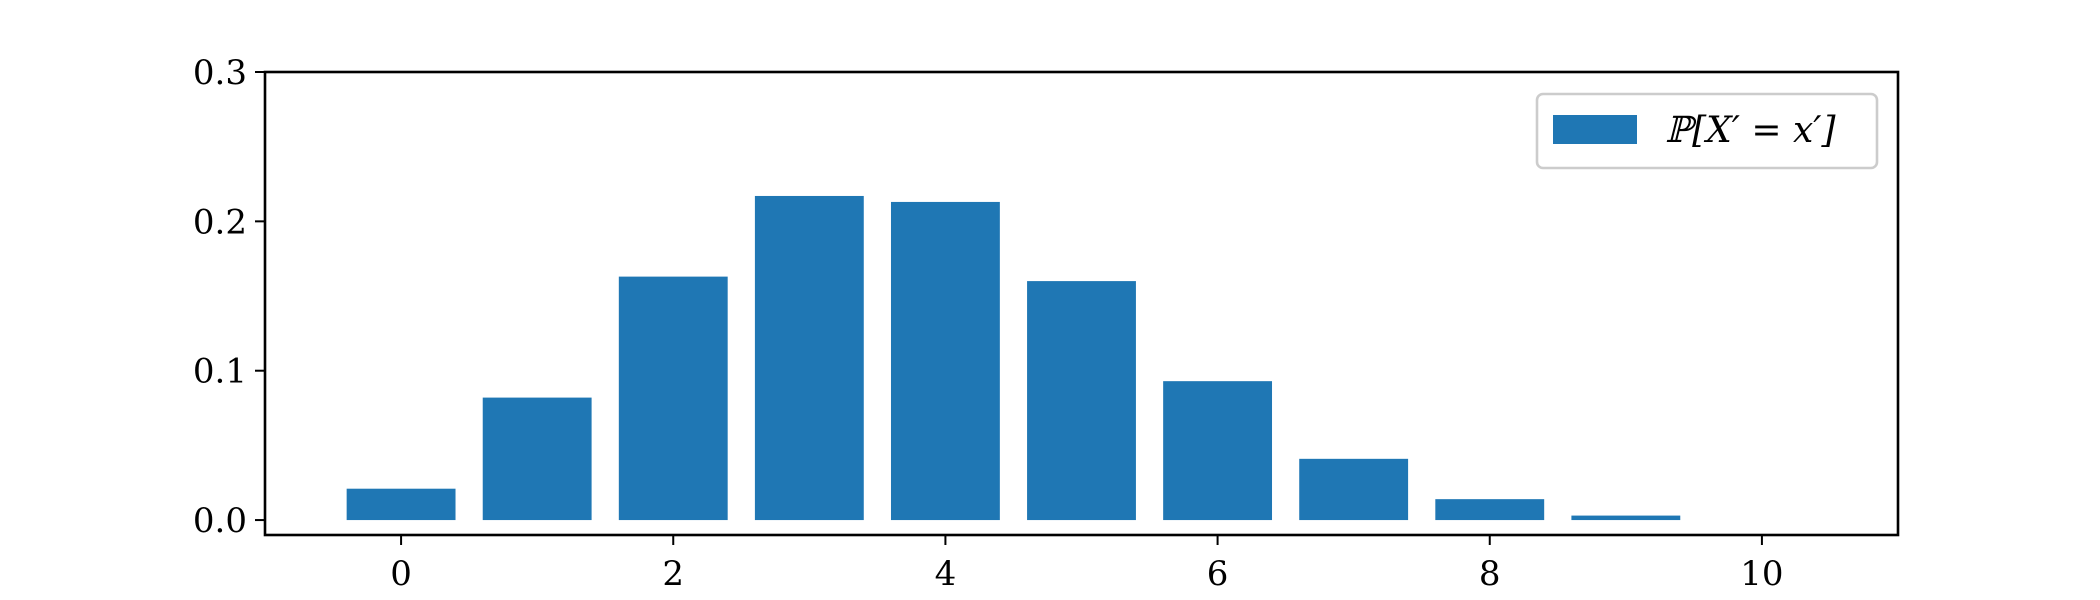 The width and height of the screenshot is (2100, 600). Describe the element at coordinates (673, 574) in the screenshot. I see `x-tick-label: 2` at that location.